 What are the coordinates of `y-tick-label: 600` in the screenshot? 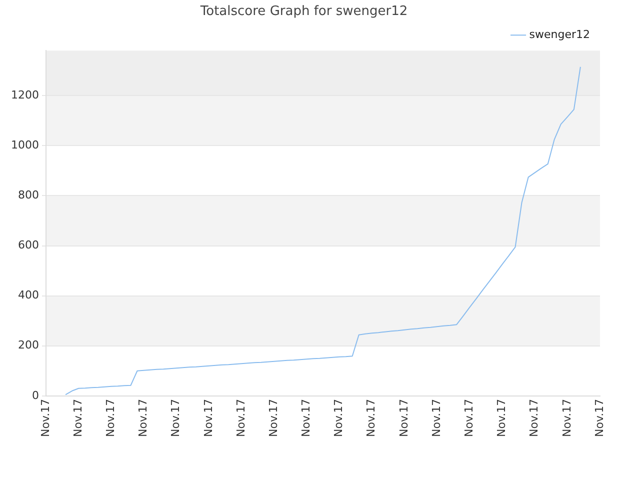 It's located at (28, 245).